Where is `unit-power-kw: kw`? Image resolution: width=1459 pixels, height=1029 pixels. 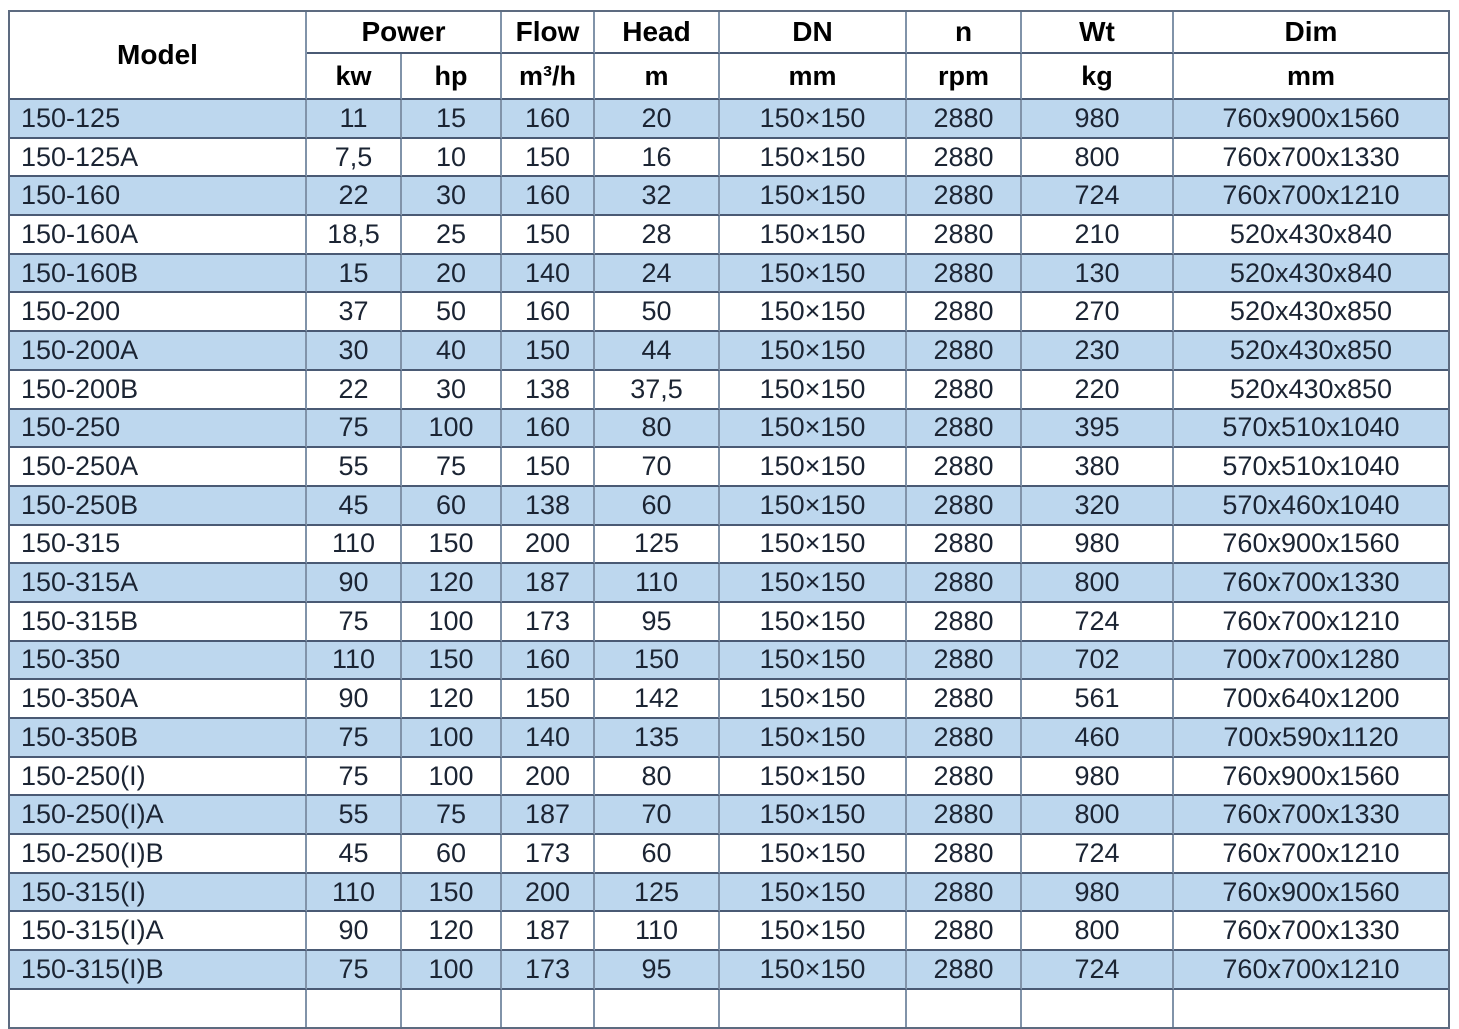
unit-power-kw: kw is located at coordinates (354, 77).